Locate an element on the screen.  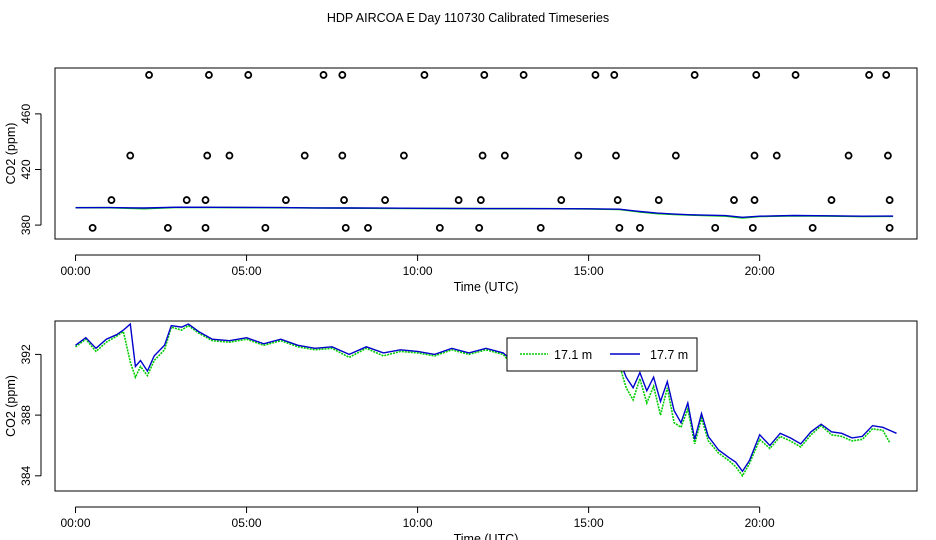
y-axis: 384 388 392 is located at coordinates (30, 415).